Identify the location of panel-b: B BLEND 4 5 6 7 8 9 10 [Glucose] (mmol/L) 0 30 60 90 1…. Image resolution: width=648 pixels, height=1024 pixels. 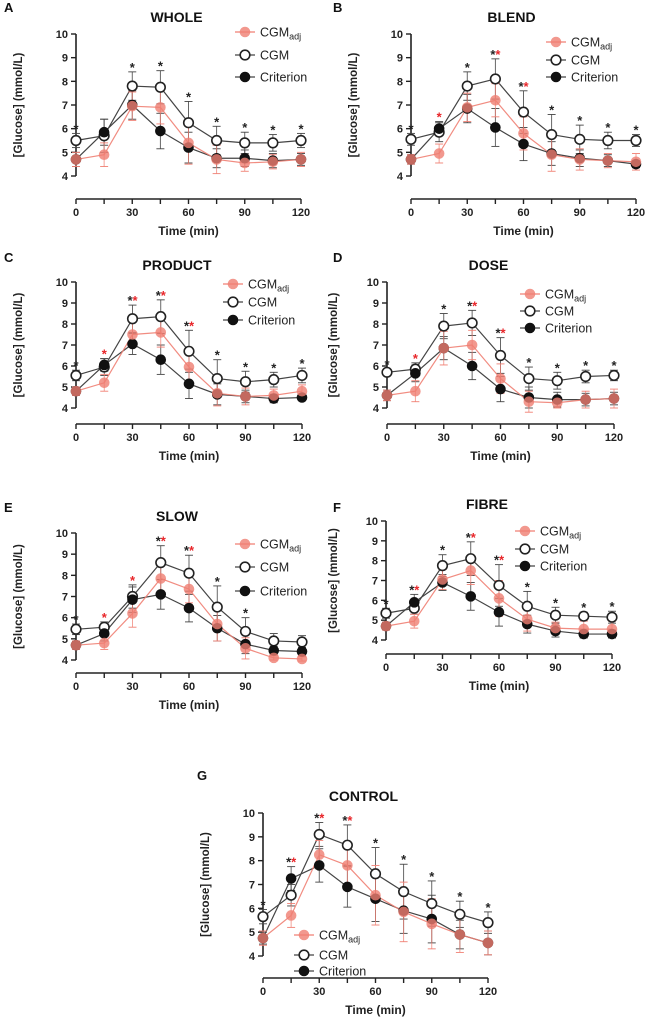
(489, 119).